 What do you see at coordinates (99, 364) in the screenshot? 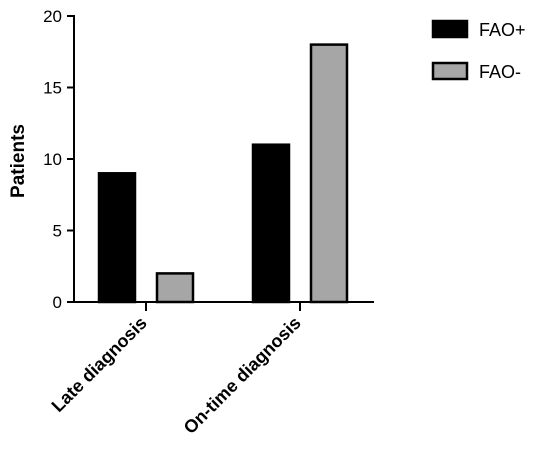
I see `x-tick-label: Late diagnosis` at bounding box center [99, 364].